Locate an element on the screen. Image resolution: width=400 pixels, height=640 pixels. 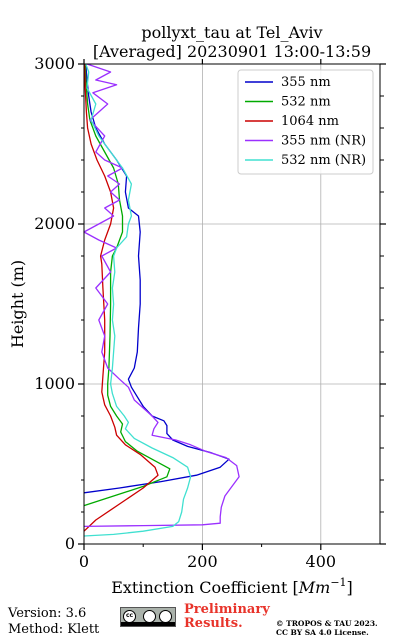
chart-subtitle: [Averaged] 20230901 13:00-13:59 is located at coordinates (232, 51).